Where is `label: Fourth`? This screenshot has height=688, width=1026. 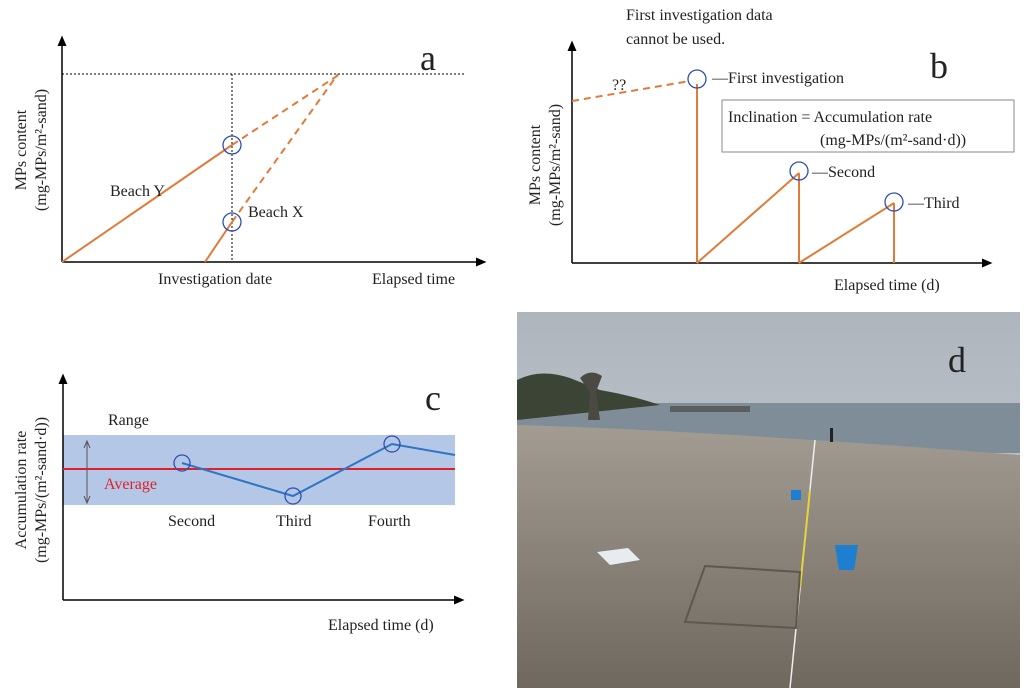 label: Fourth is located at coordinates (389, 521).